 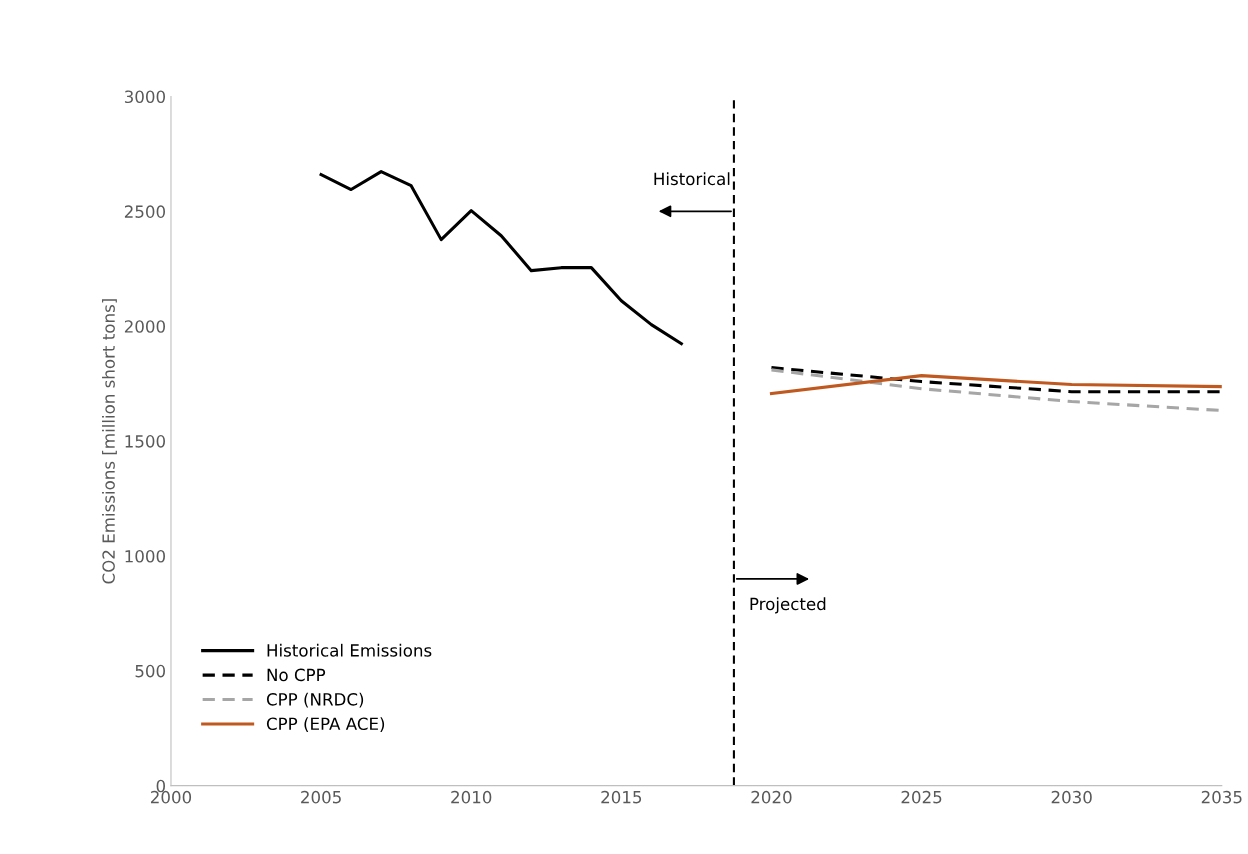 What do you see at coordinates (321, 797) in the screenshot?
I see `x-tick-label: 2005` at bounding box center [321, 797].